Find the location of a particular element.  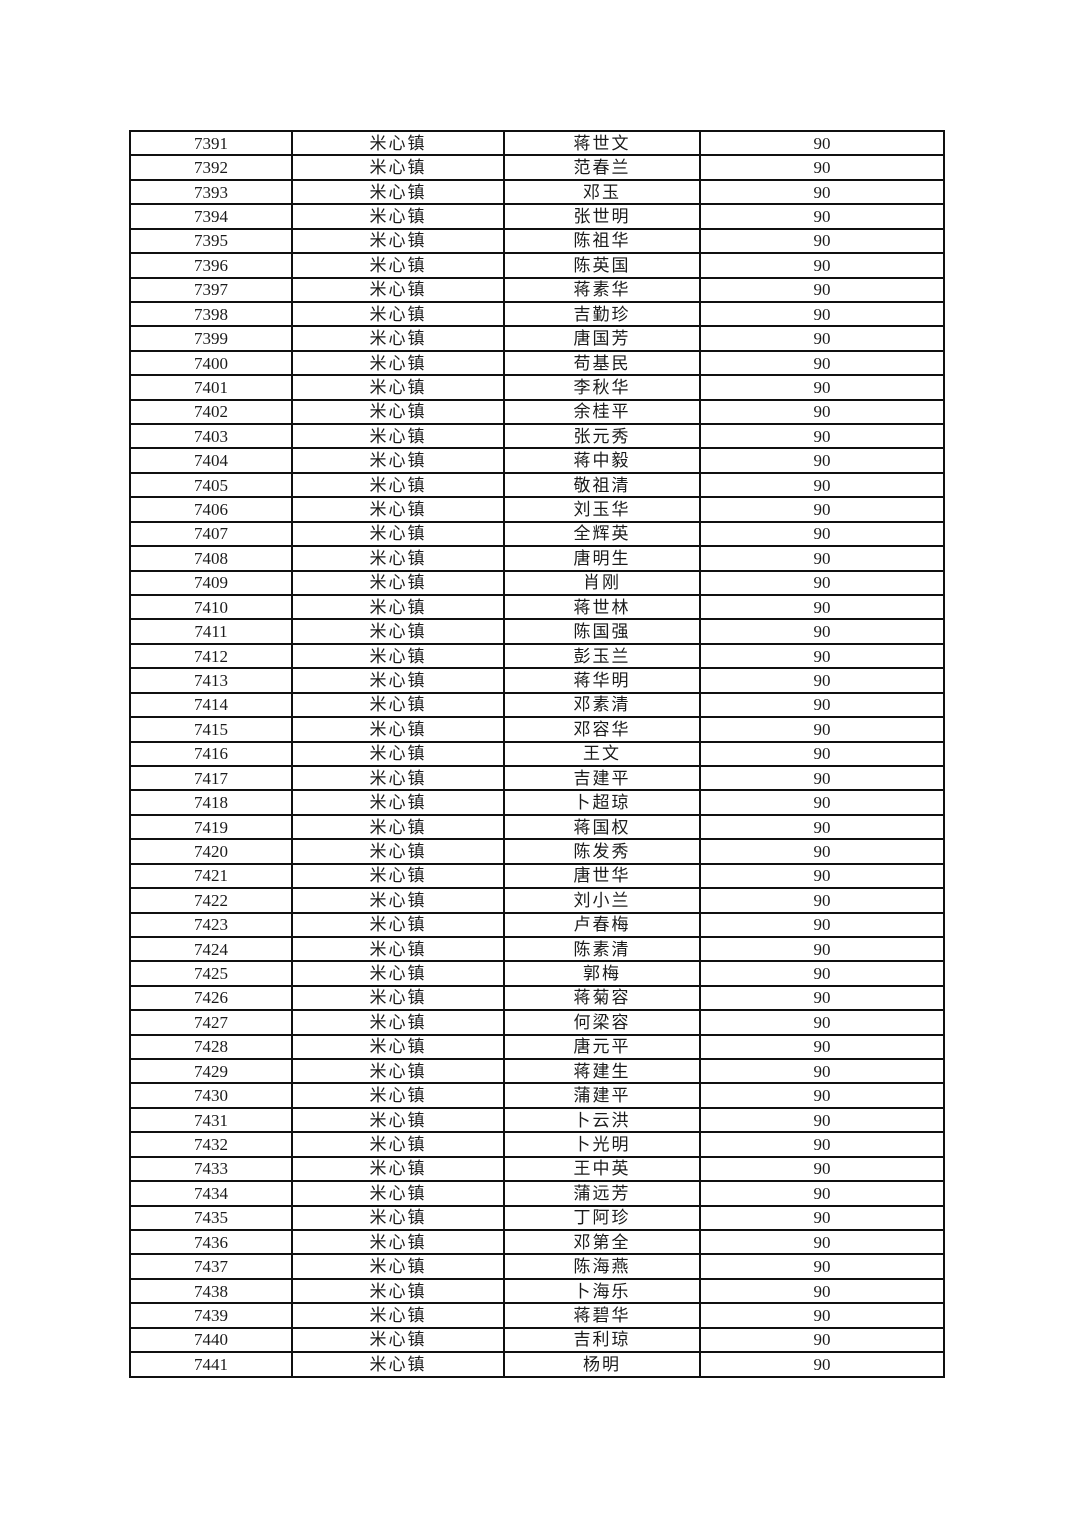

table-row: 7419 米心镇 蒋国权 90 is located at coordinates (537, 827).